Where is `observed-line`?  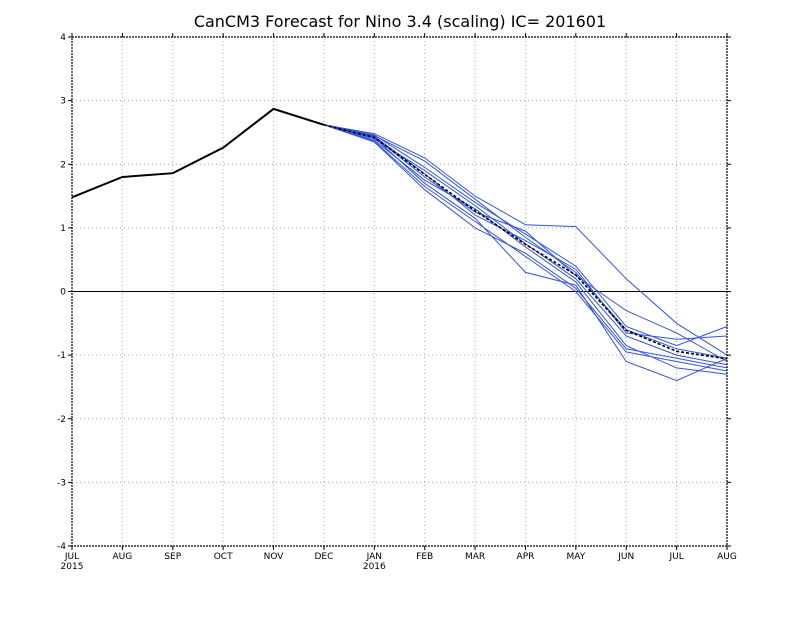
observed-line is located at coordinates (198, 153).